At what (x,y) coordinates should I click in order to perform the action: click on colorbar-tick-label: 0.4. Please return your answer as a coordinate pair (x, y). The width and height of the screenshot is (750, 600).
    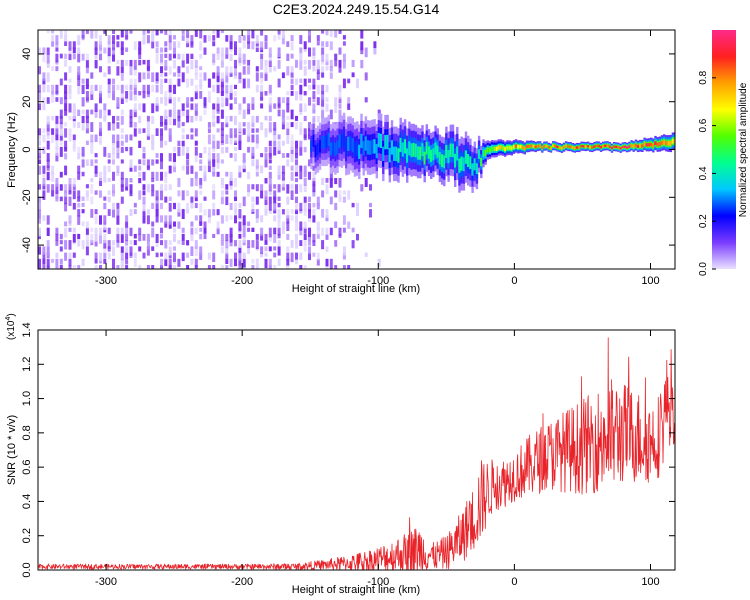
    Looking at the image, I should click on (703, 173).